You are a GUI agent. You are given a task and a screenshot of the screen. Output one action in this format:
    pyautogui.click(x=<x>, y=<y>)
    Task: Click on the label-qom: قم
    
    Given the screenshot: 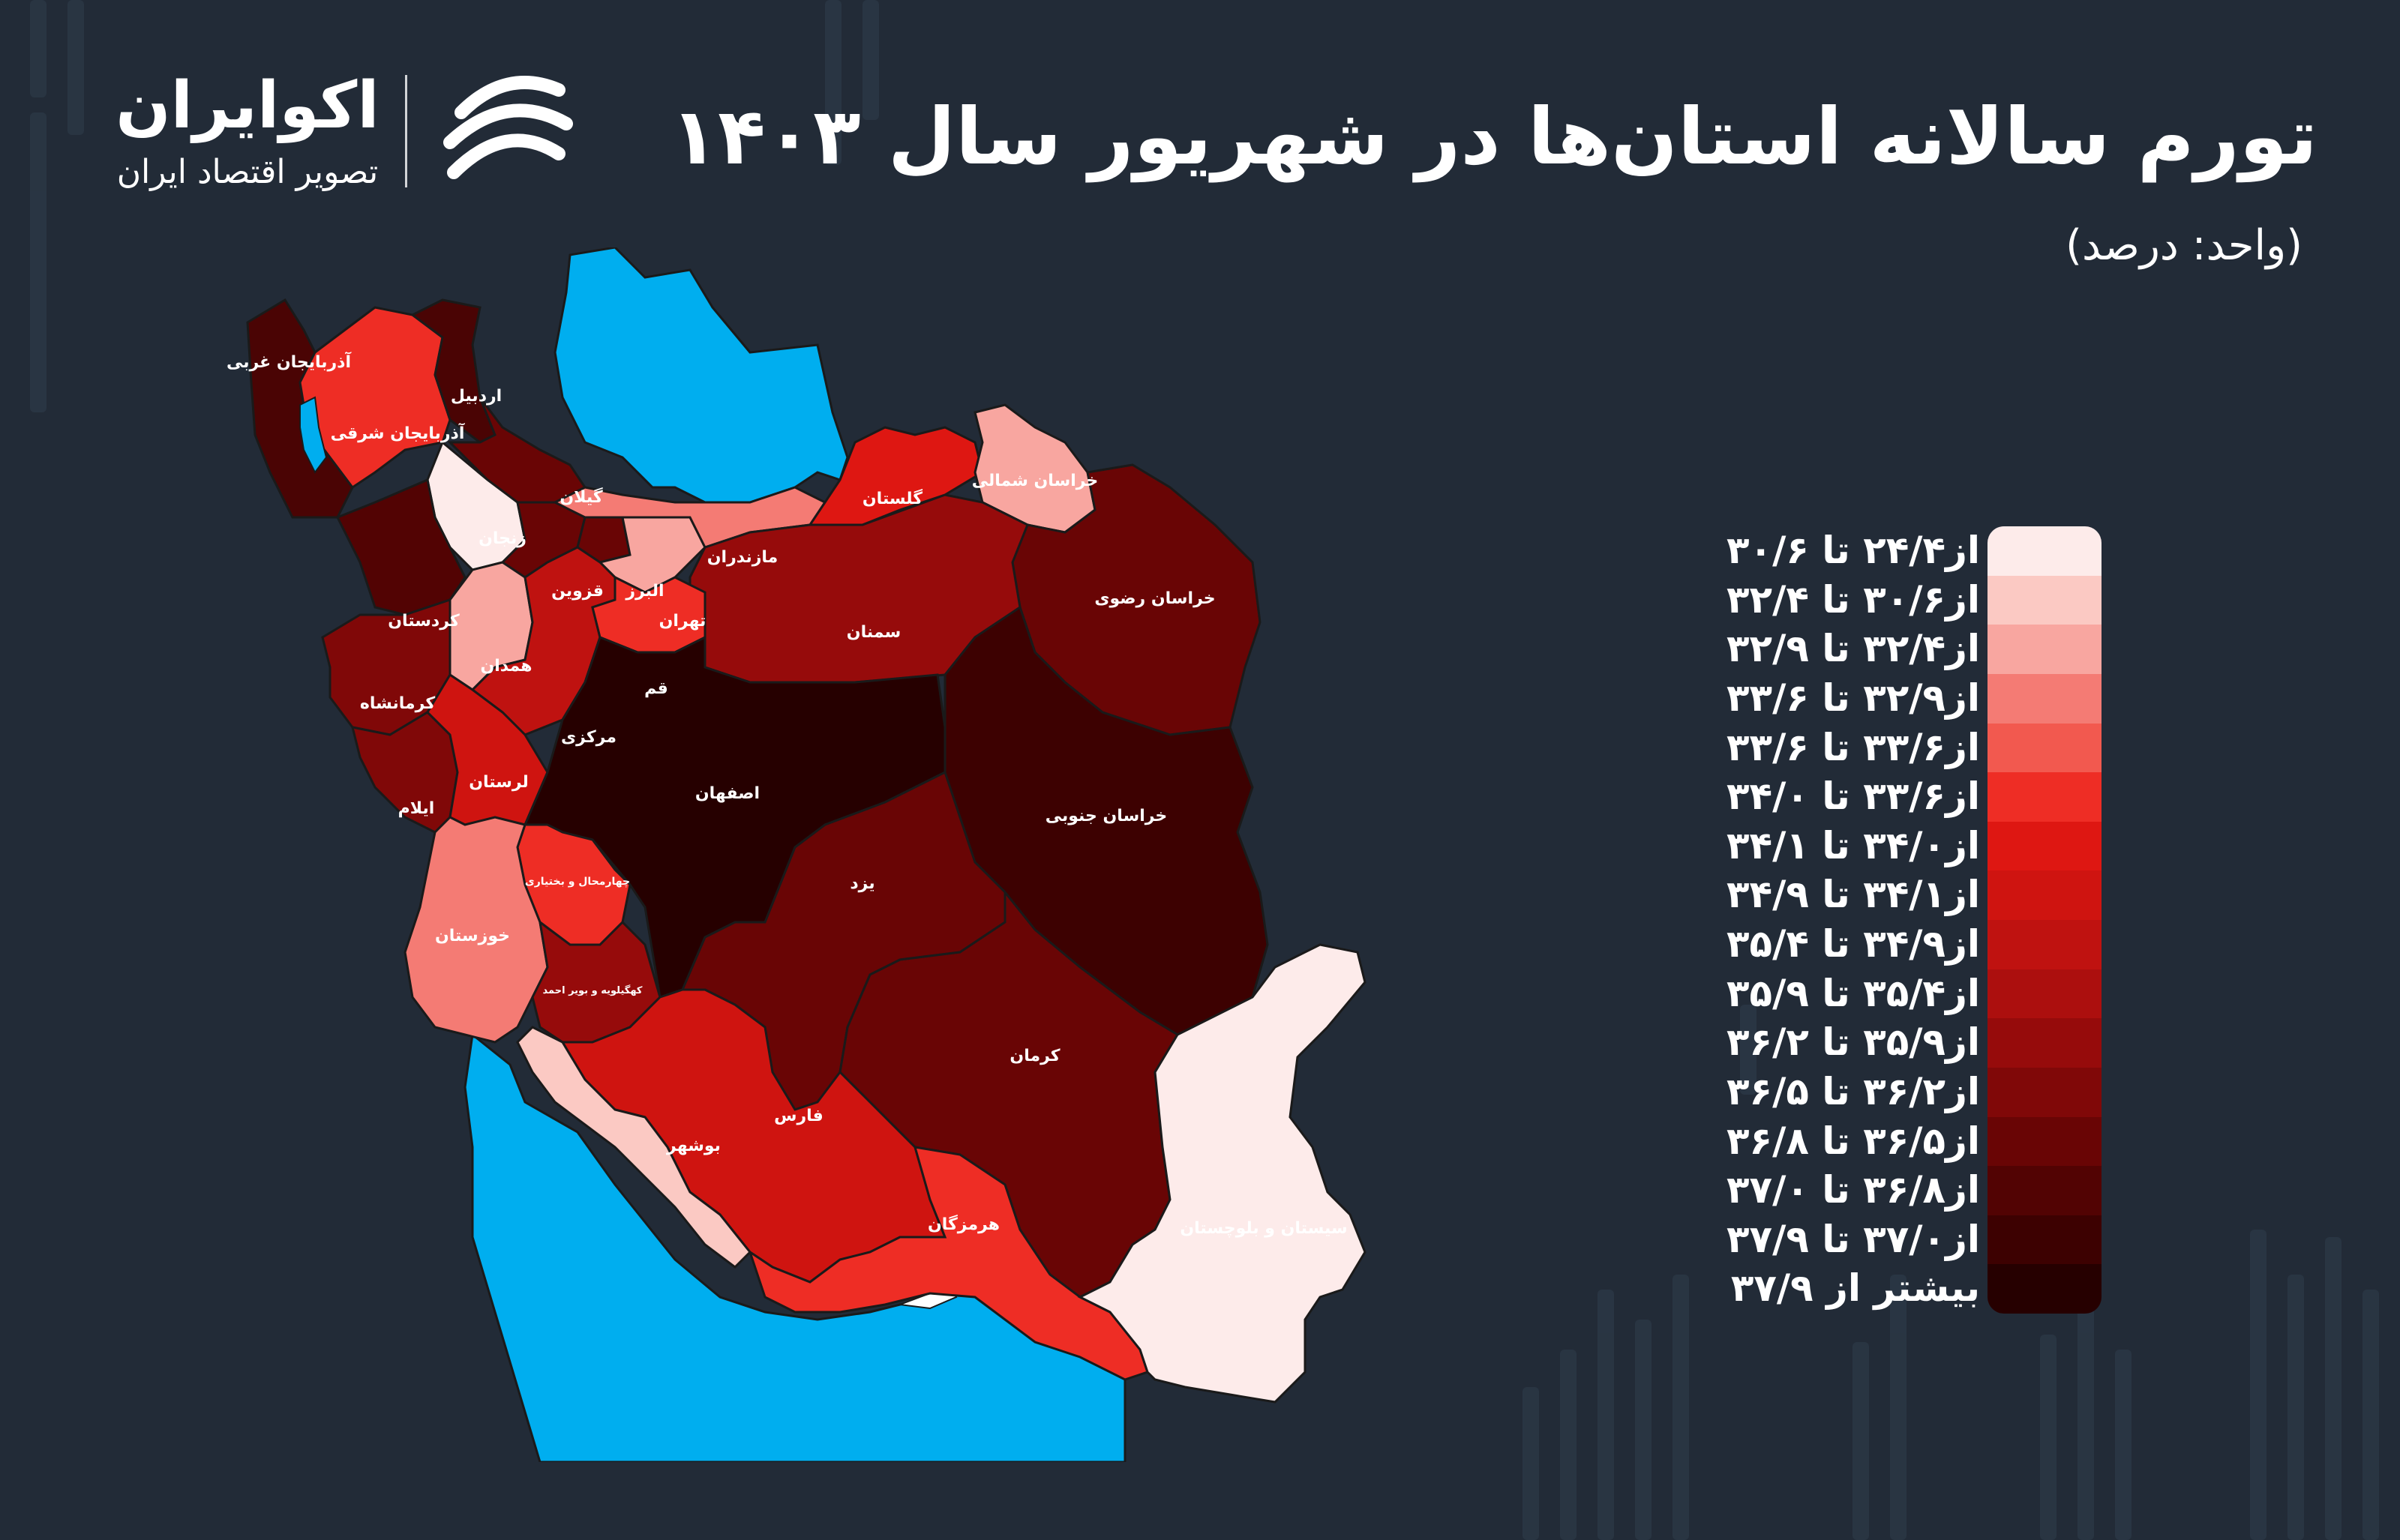 What is the action you would take?
    pyautogui.click(x=656, y=688)
    